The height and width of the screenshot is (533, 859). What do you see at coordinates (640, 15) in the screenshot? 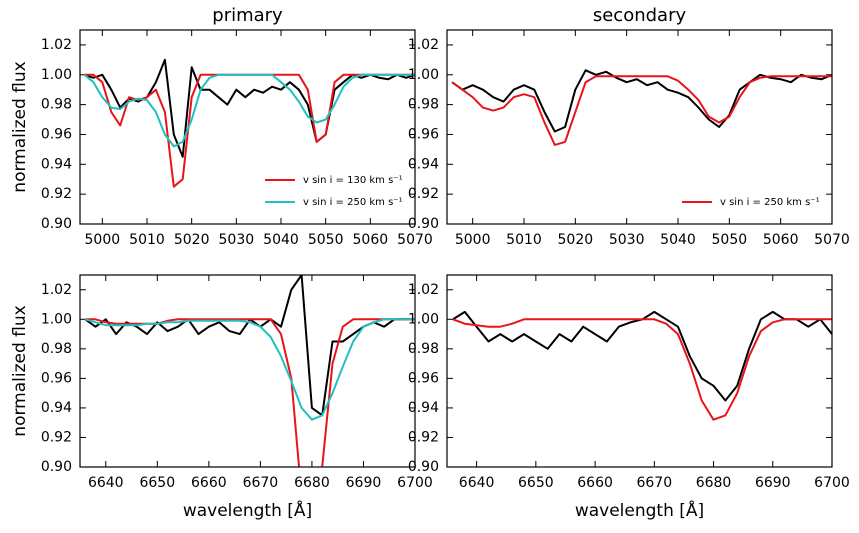
I see `panel-title: secondary` at bounding box center [640, 15].